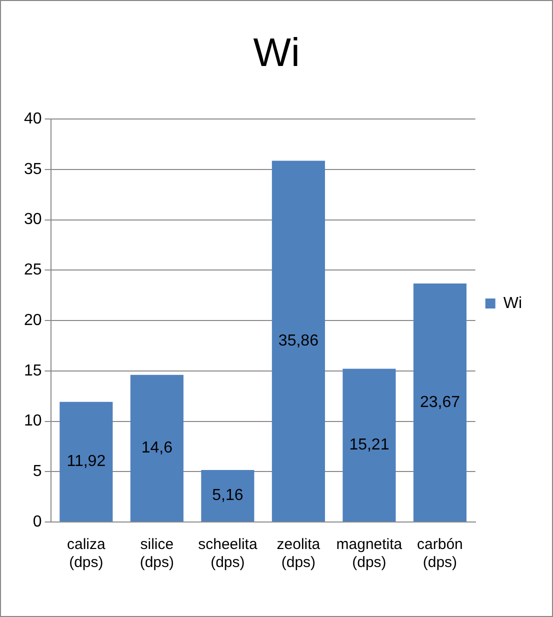  Describe the element at coordinates (276, 53) in the screenshot. I see `chart-title: Wi` at that location.